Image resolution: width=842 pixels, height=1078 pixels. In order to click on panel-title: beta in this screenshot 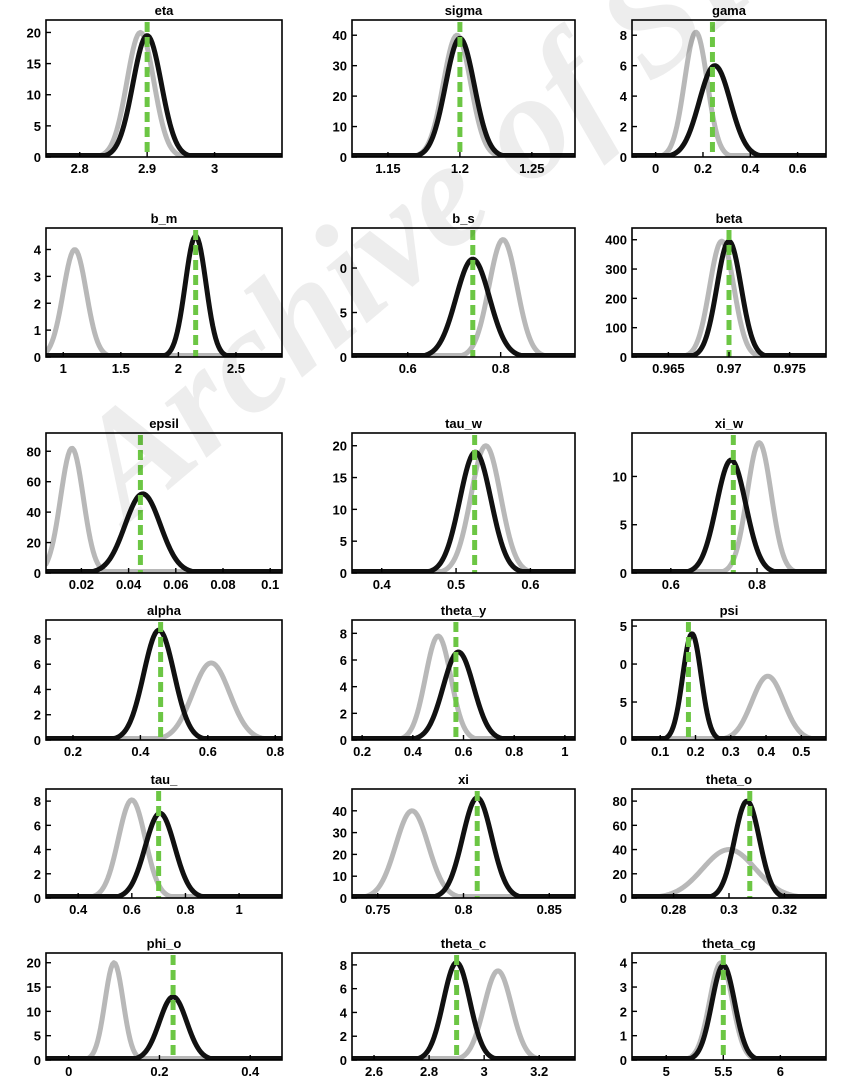, I will do `click(730, 218)`.